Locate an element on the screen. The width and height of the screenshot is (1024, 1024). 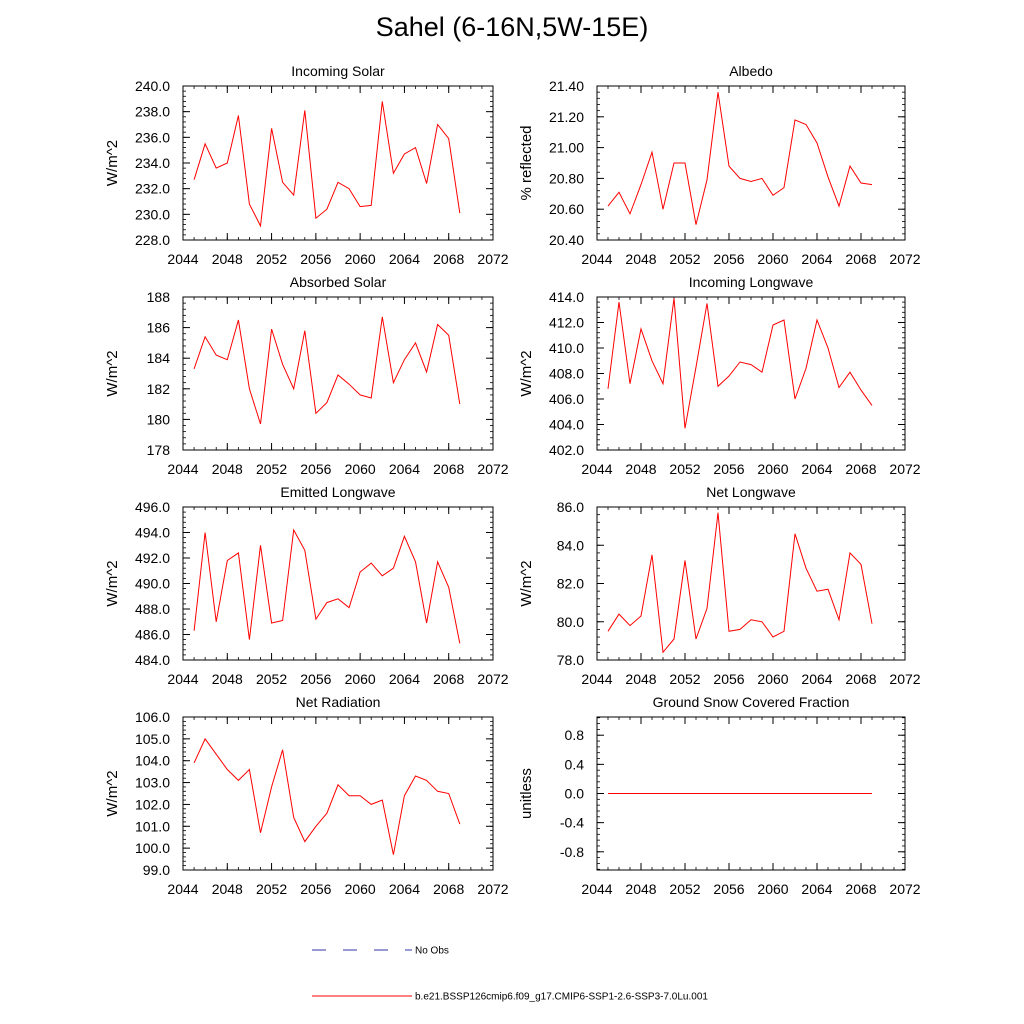
y-tick-label: 230.0 is located at coordinates (152, 214).